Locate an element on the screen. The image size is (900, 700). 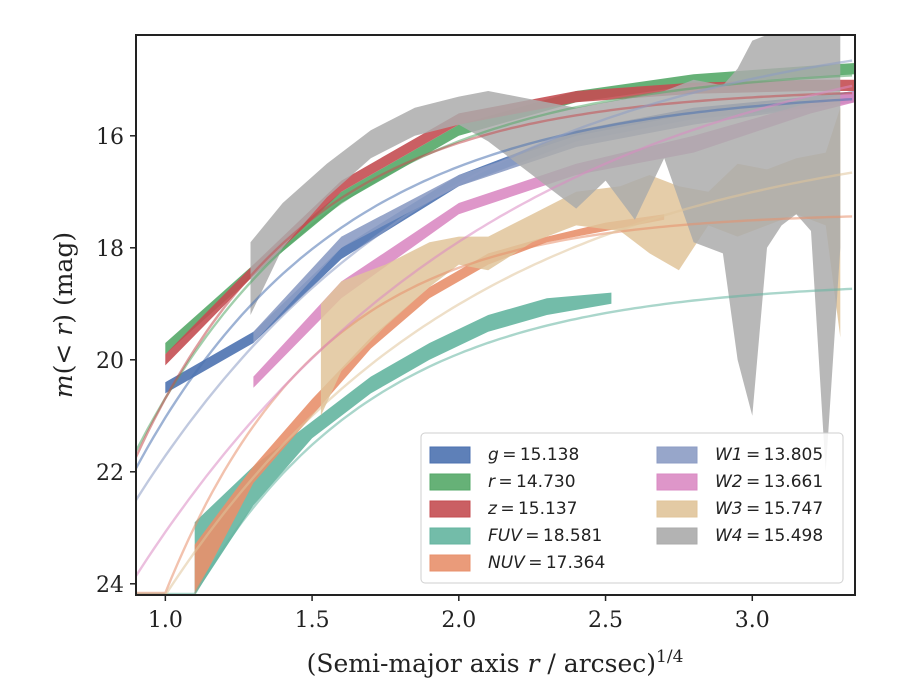
y-axis-title: m(< r) (mag) is located at coordinates (63, 315).